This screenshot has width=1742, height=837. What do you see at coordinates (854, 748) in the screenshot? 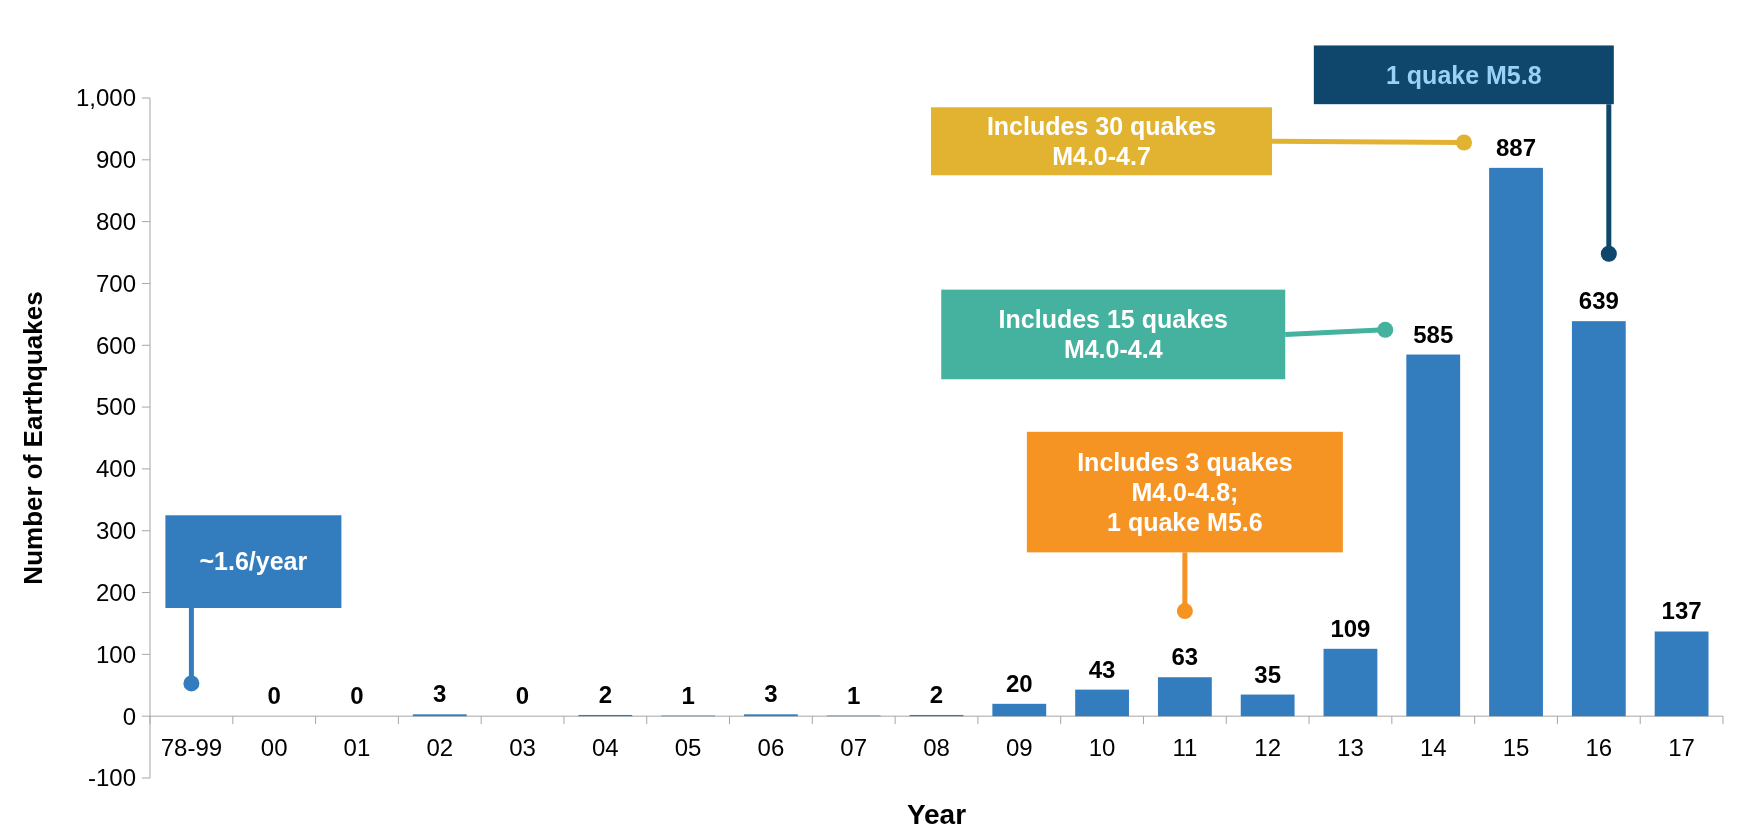
I see `x-tick-label: 07` at bounding box center [854, 748].